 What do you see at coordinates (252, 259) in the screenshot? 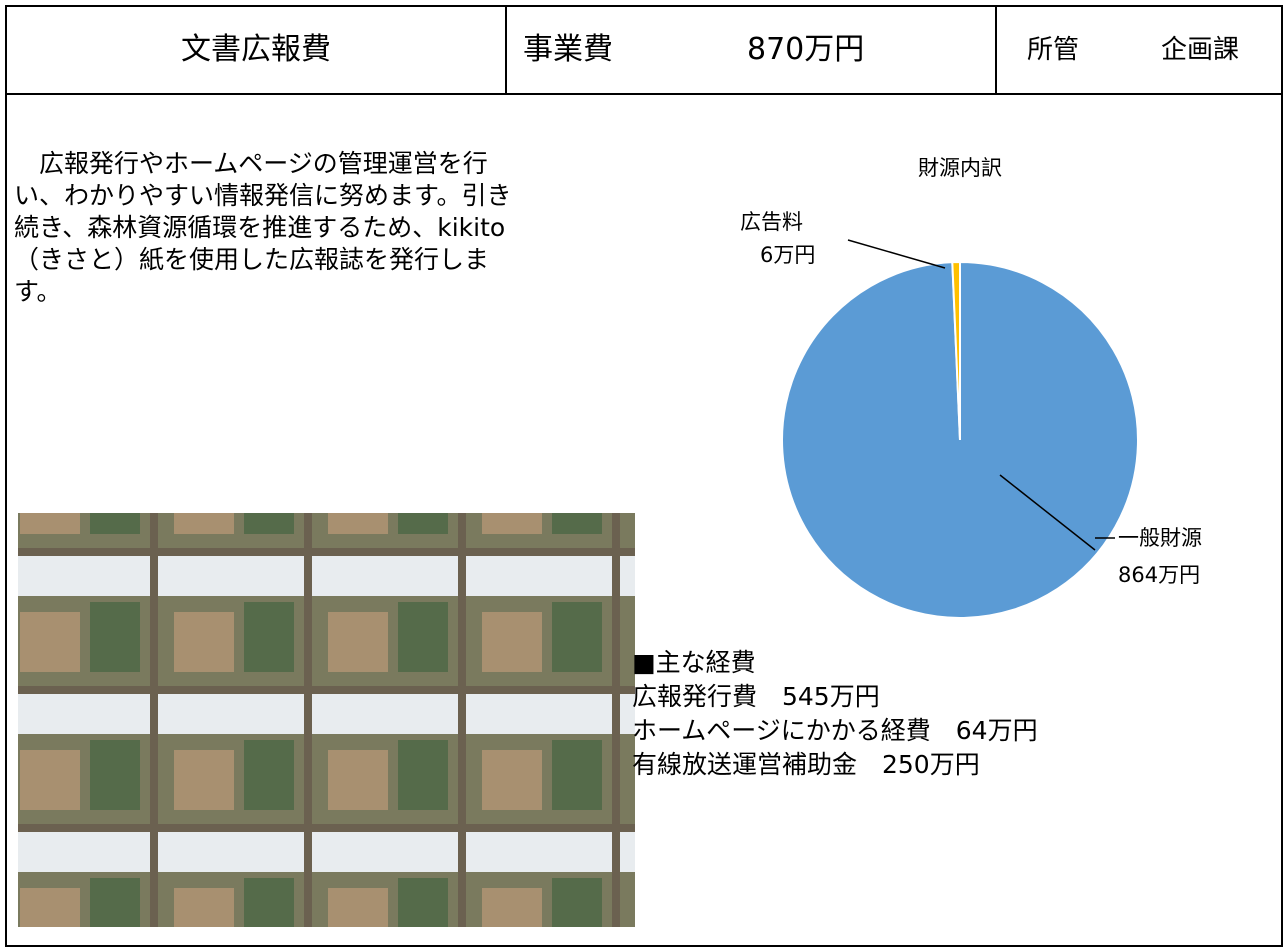
I see `description-line: （きさと）紙を使用した広報誌を発行しま` at bounding box center [252, 259].